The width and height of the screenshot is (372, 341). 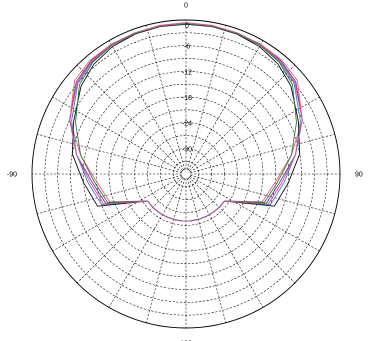 I want to click on radial-tick-label: -24, so click(x=187, y=124).